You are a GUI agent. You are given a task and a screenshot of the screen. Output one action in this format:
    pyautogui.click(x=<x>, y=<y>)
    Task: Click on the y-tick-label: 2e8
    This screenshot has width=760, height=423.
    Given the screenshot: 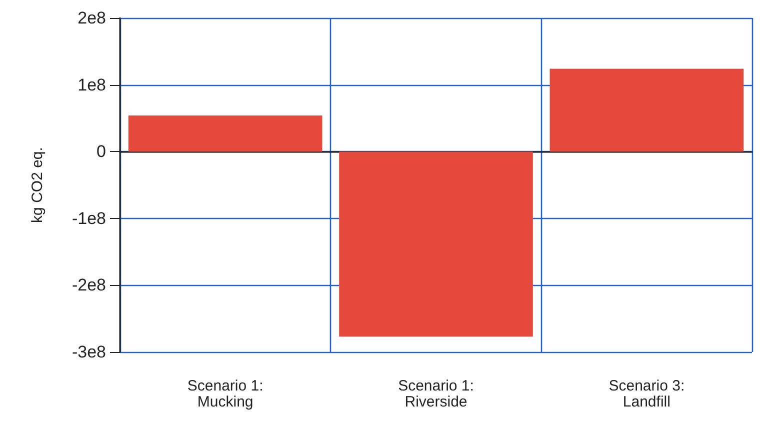 What is the action you would take?
    pyautogui.click(x=92, y=18)
    